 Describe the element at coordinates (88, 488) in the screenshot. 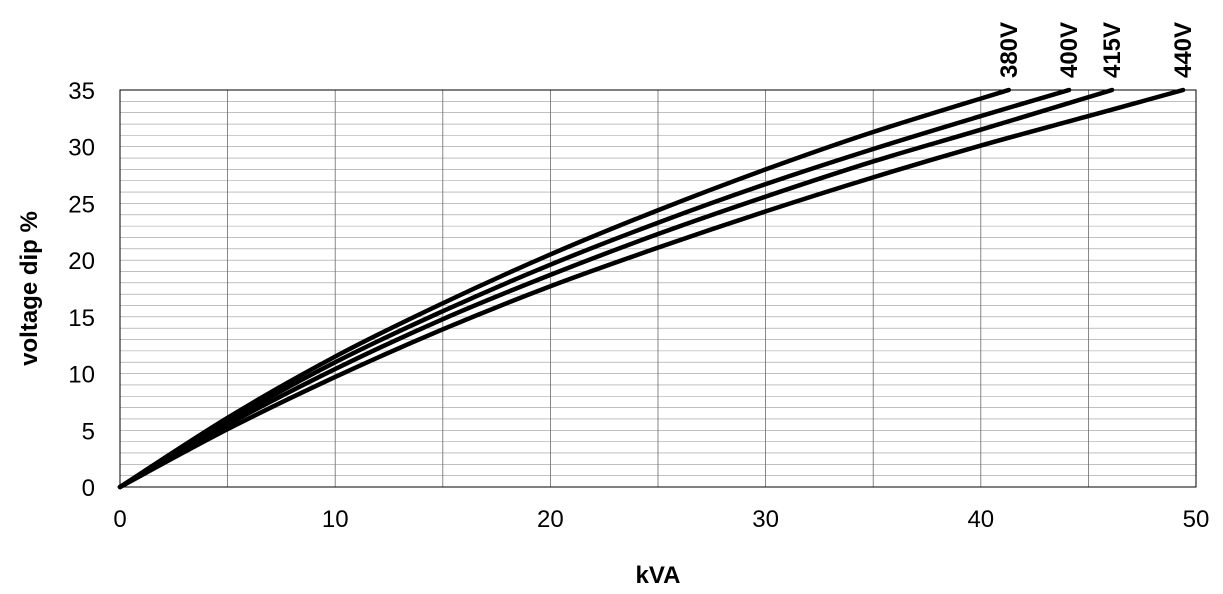

I see `y-tick-label: 0` at that location.